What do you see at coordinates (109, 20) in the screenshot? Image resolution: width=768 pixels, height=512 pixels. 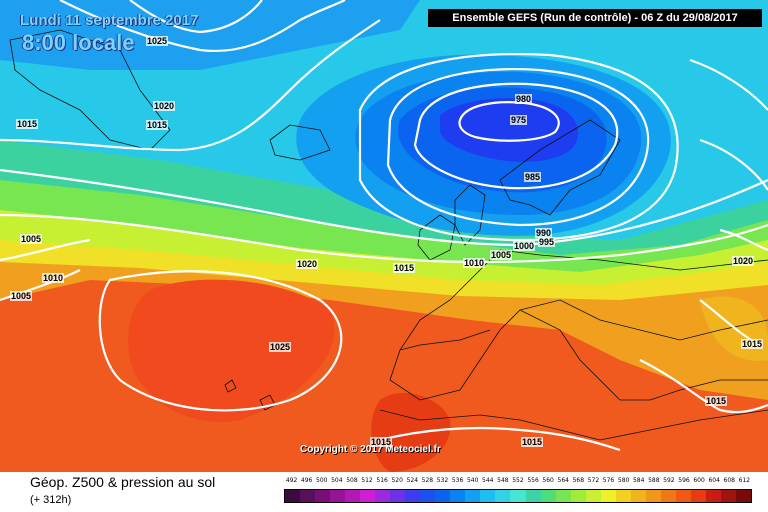 I see `forecast-date: Lundi 11 septembre 2017` at bounding box center [109, 20].